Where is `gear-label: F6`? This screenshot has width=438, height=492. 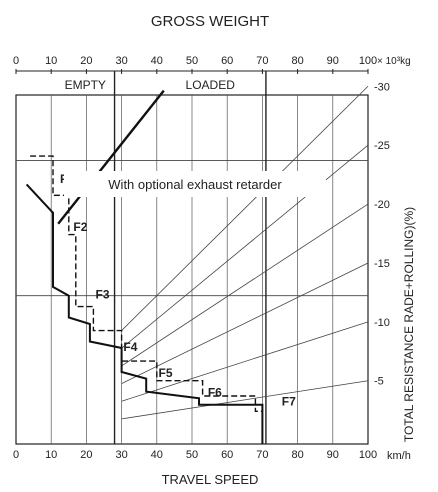 gear-label: F6 is located at coordinates (215, 393).